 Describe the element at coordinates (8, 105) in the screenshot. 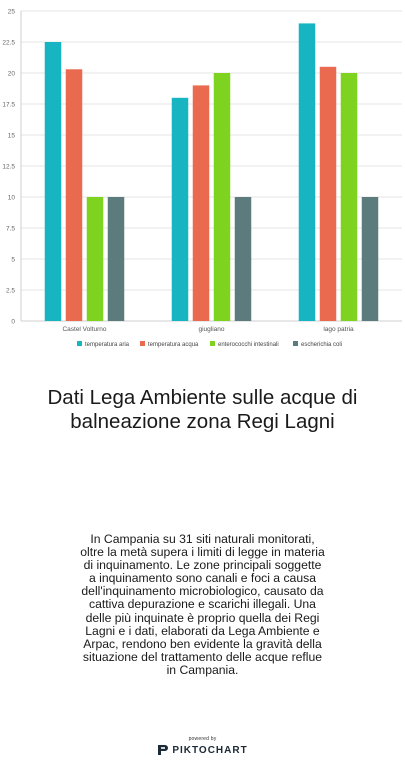

I see `y-tick-label: 17.5` at that location.